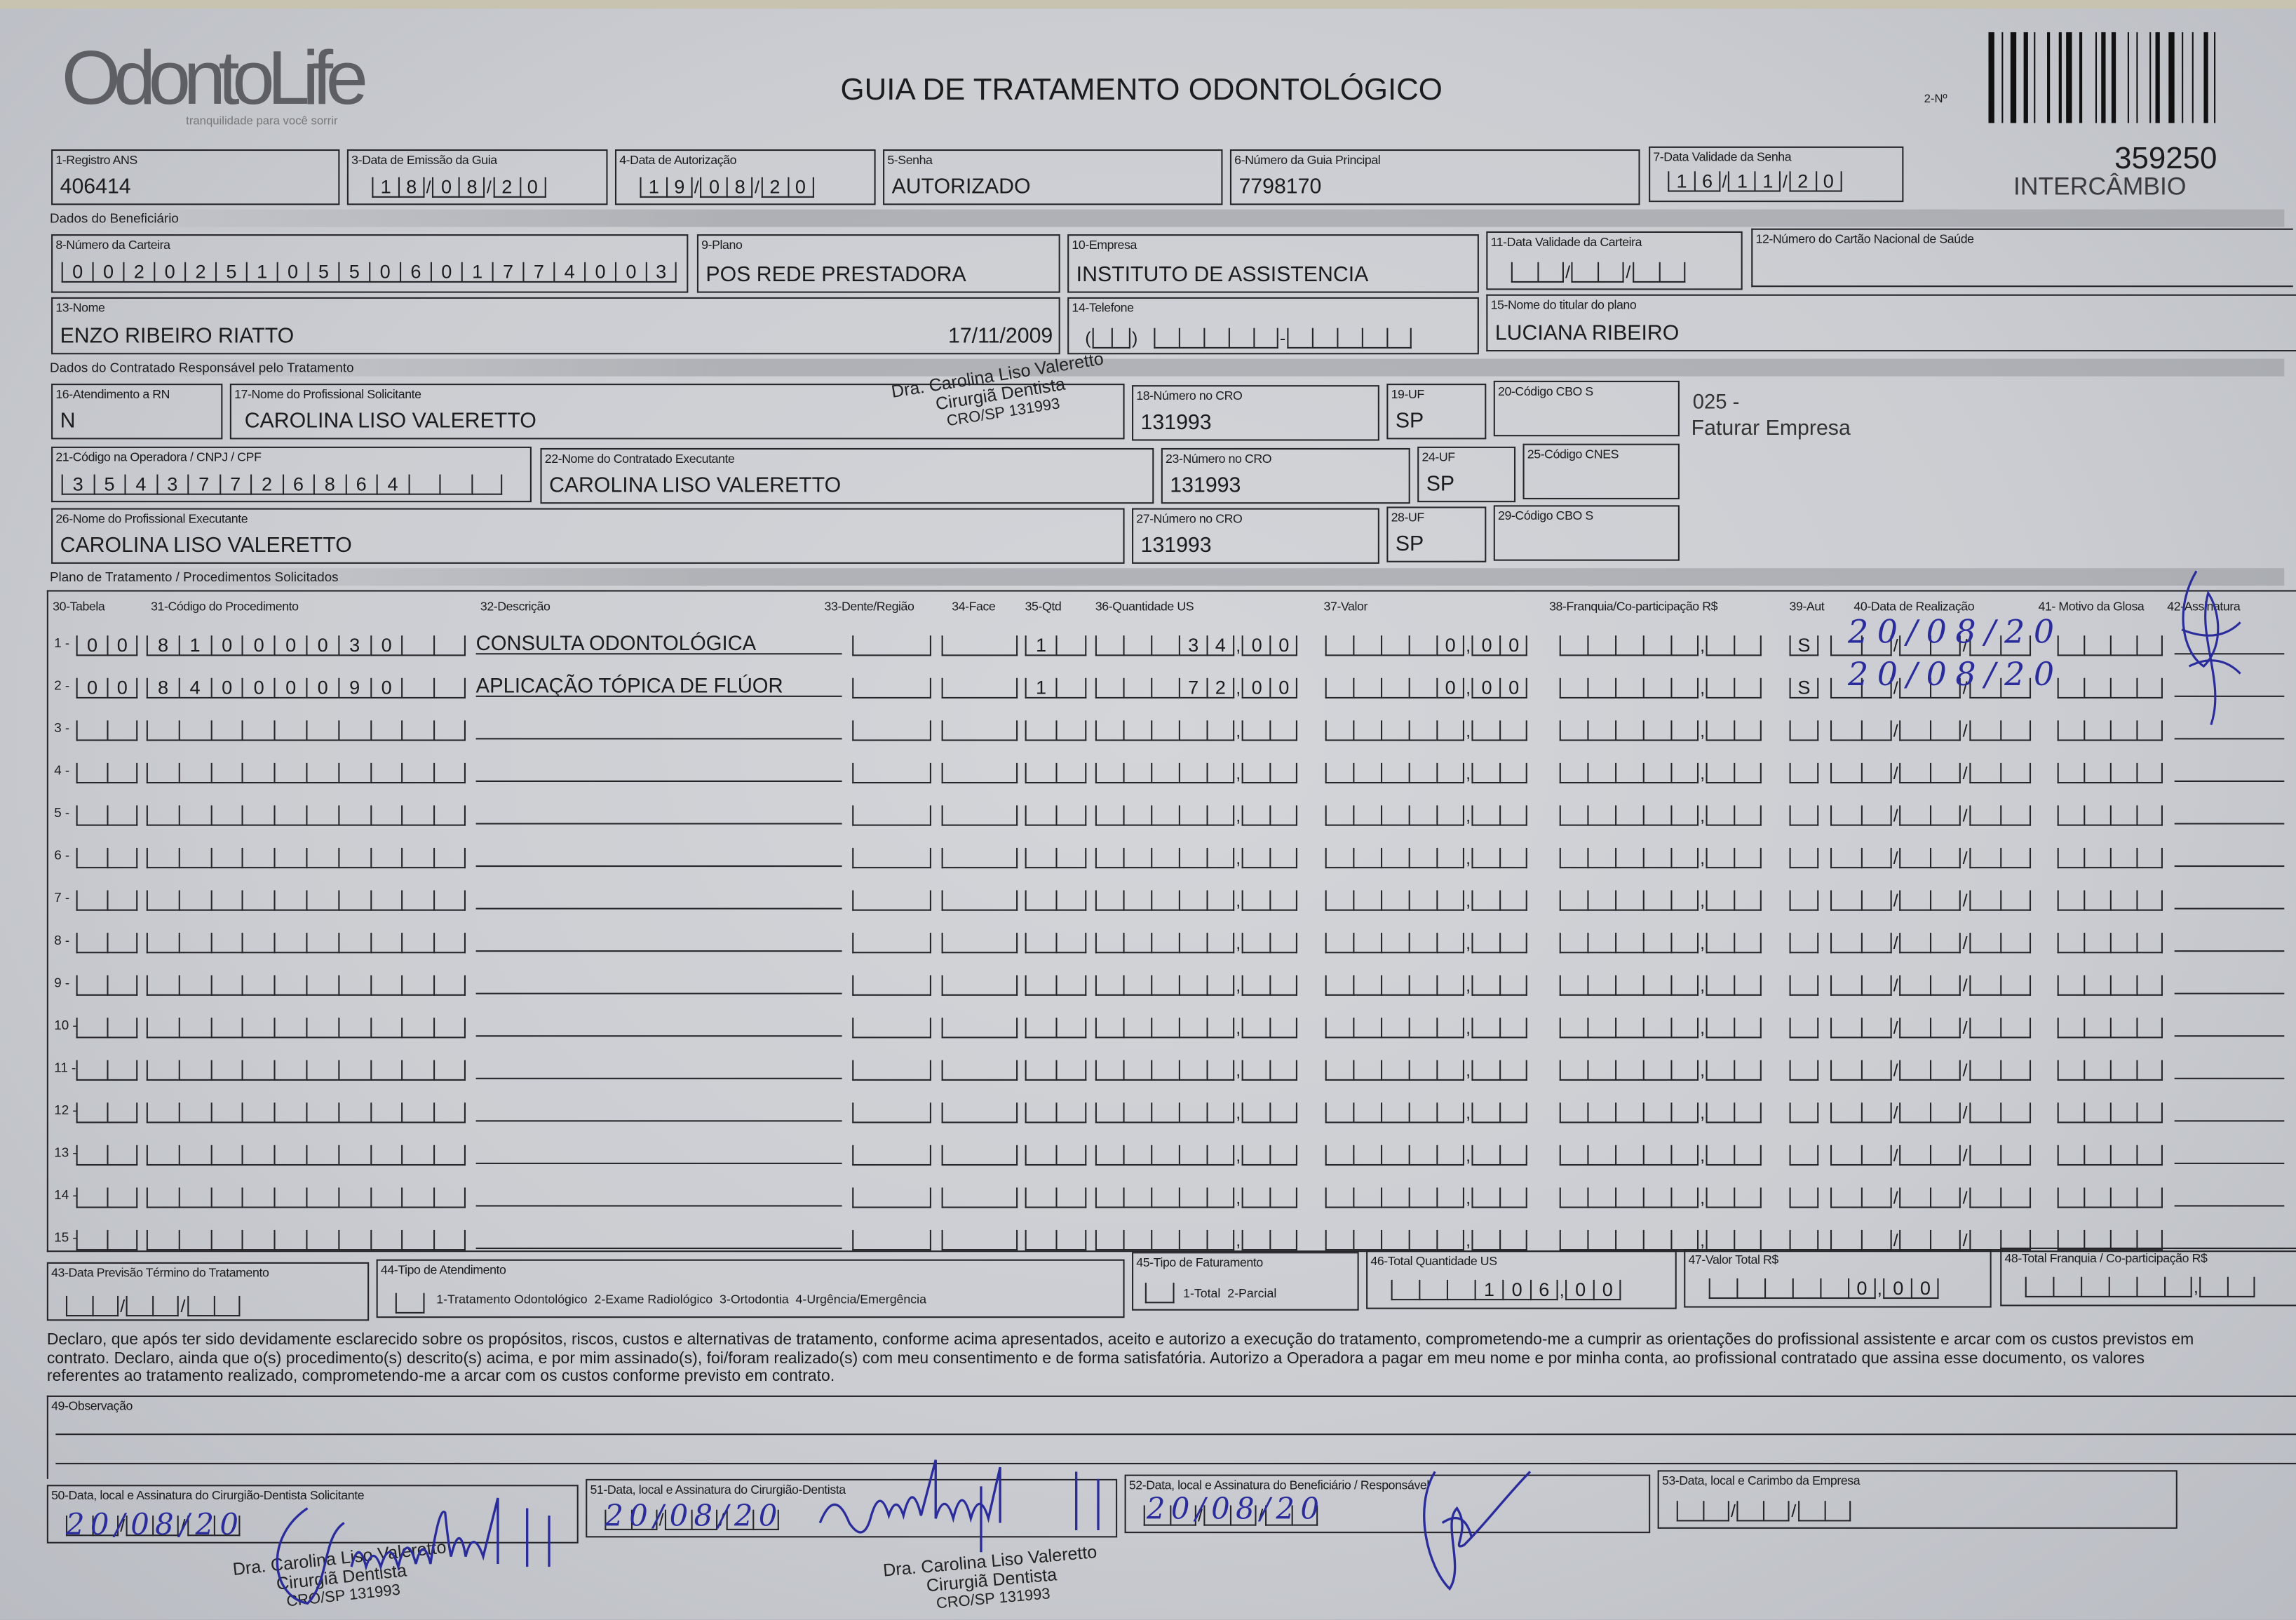  I want to click on field-validade-carteira: 11-Data Validade da Carteira / /, so click(1614, 260).